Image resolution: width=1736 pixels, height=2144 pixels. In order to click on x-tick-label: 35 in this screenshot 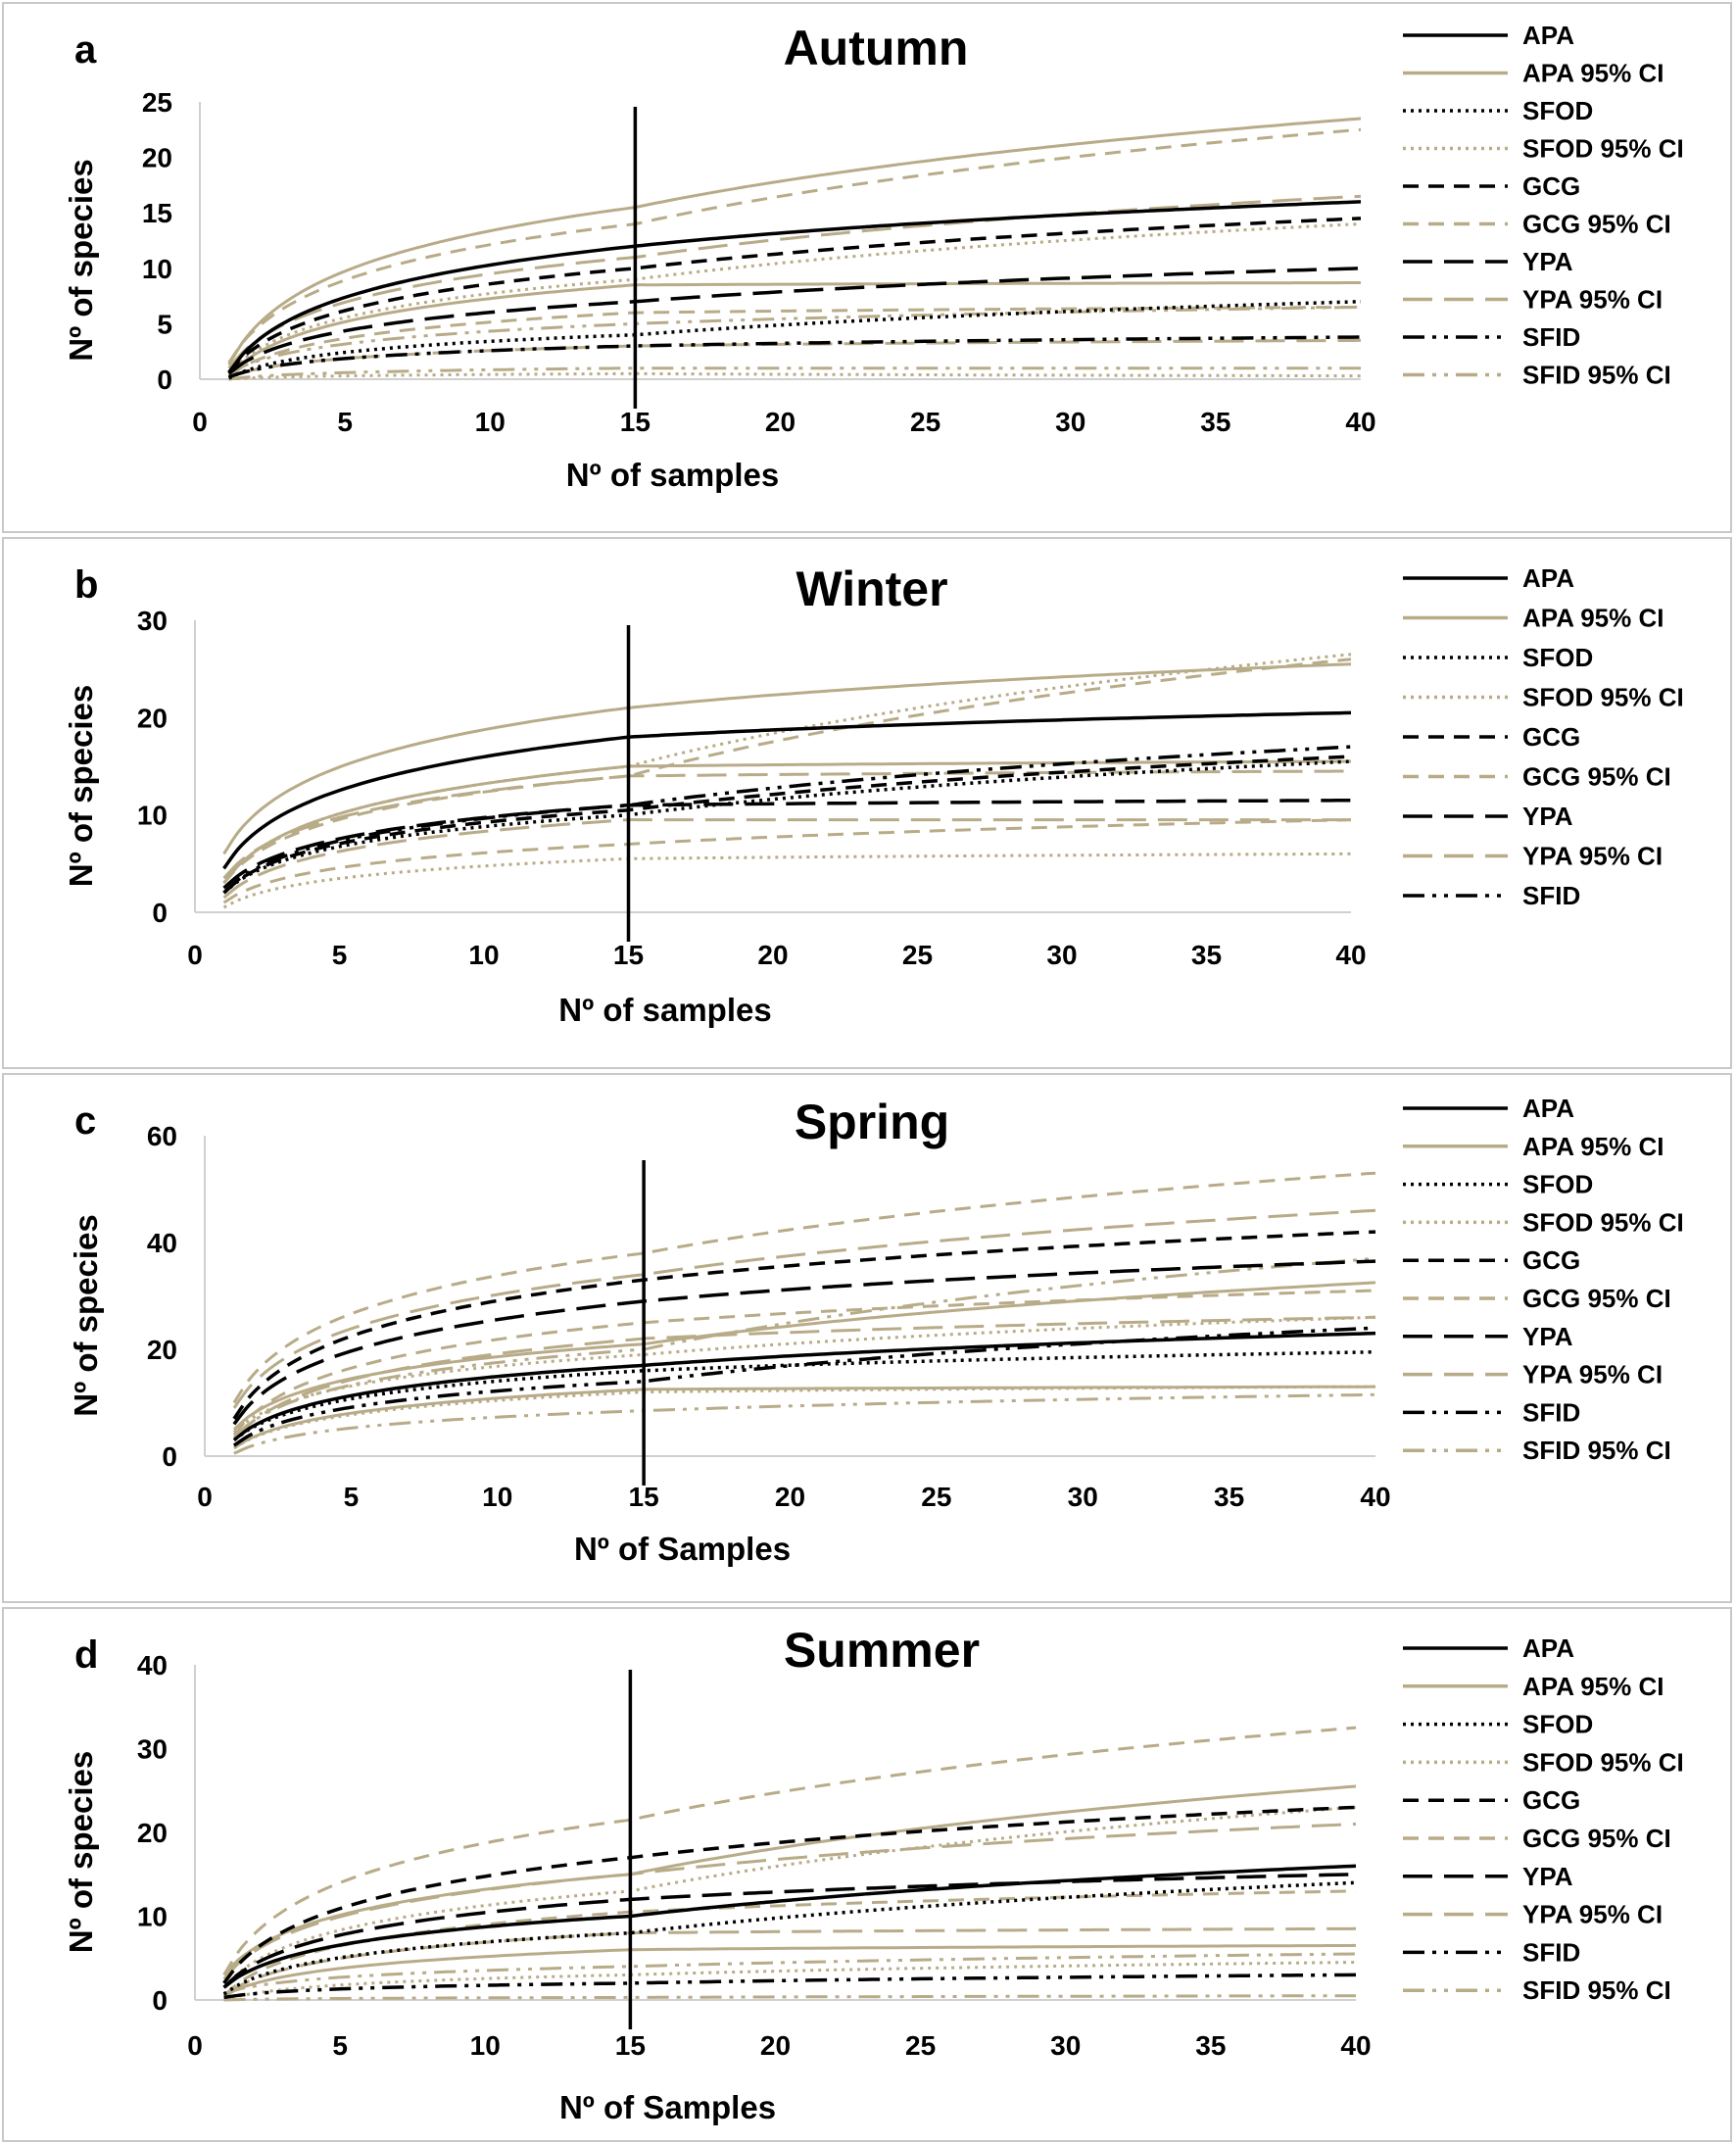, I will do `click(1210, 2045)`.